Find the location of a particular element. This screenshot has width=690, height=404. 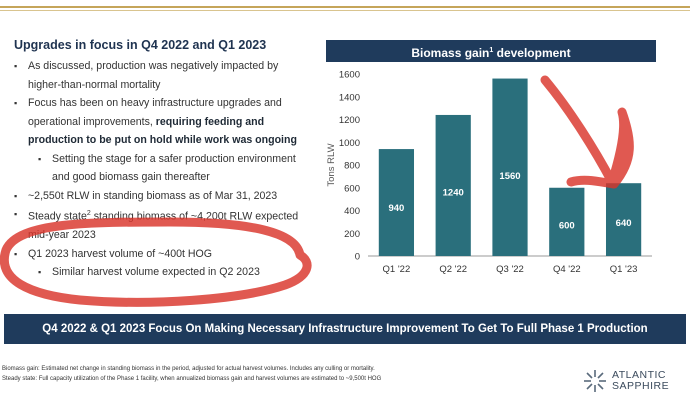

chart-title-sup: 1 is located at coordinates (491, 50).